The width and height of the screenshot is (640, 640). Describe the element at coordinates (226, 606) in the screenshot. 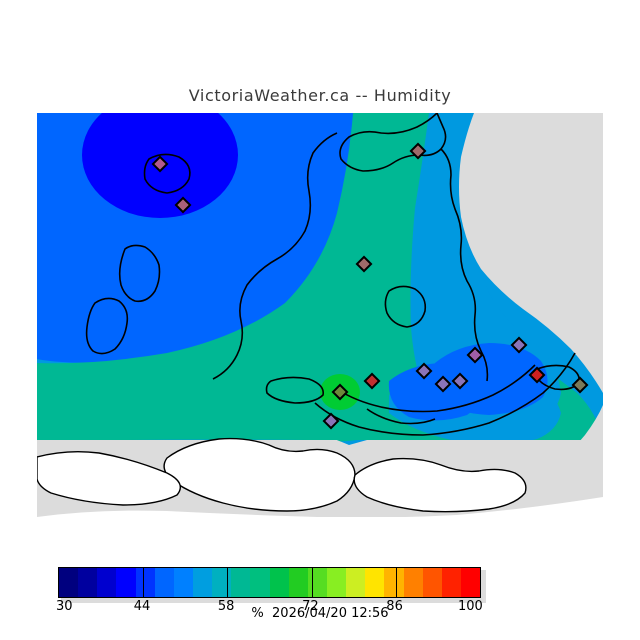

I see `colorbar-tick-label: 58` at that location.